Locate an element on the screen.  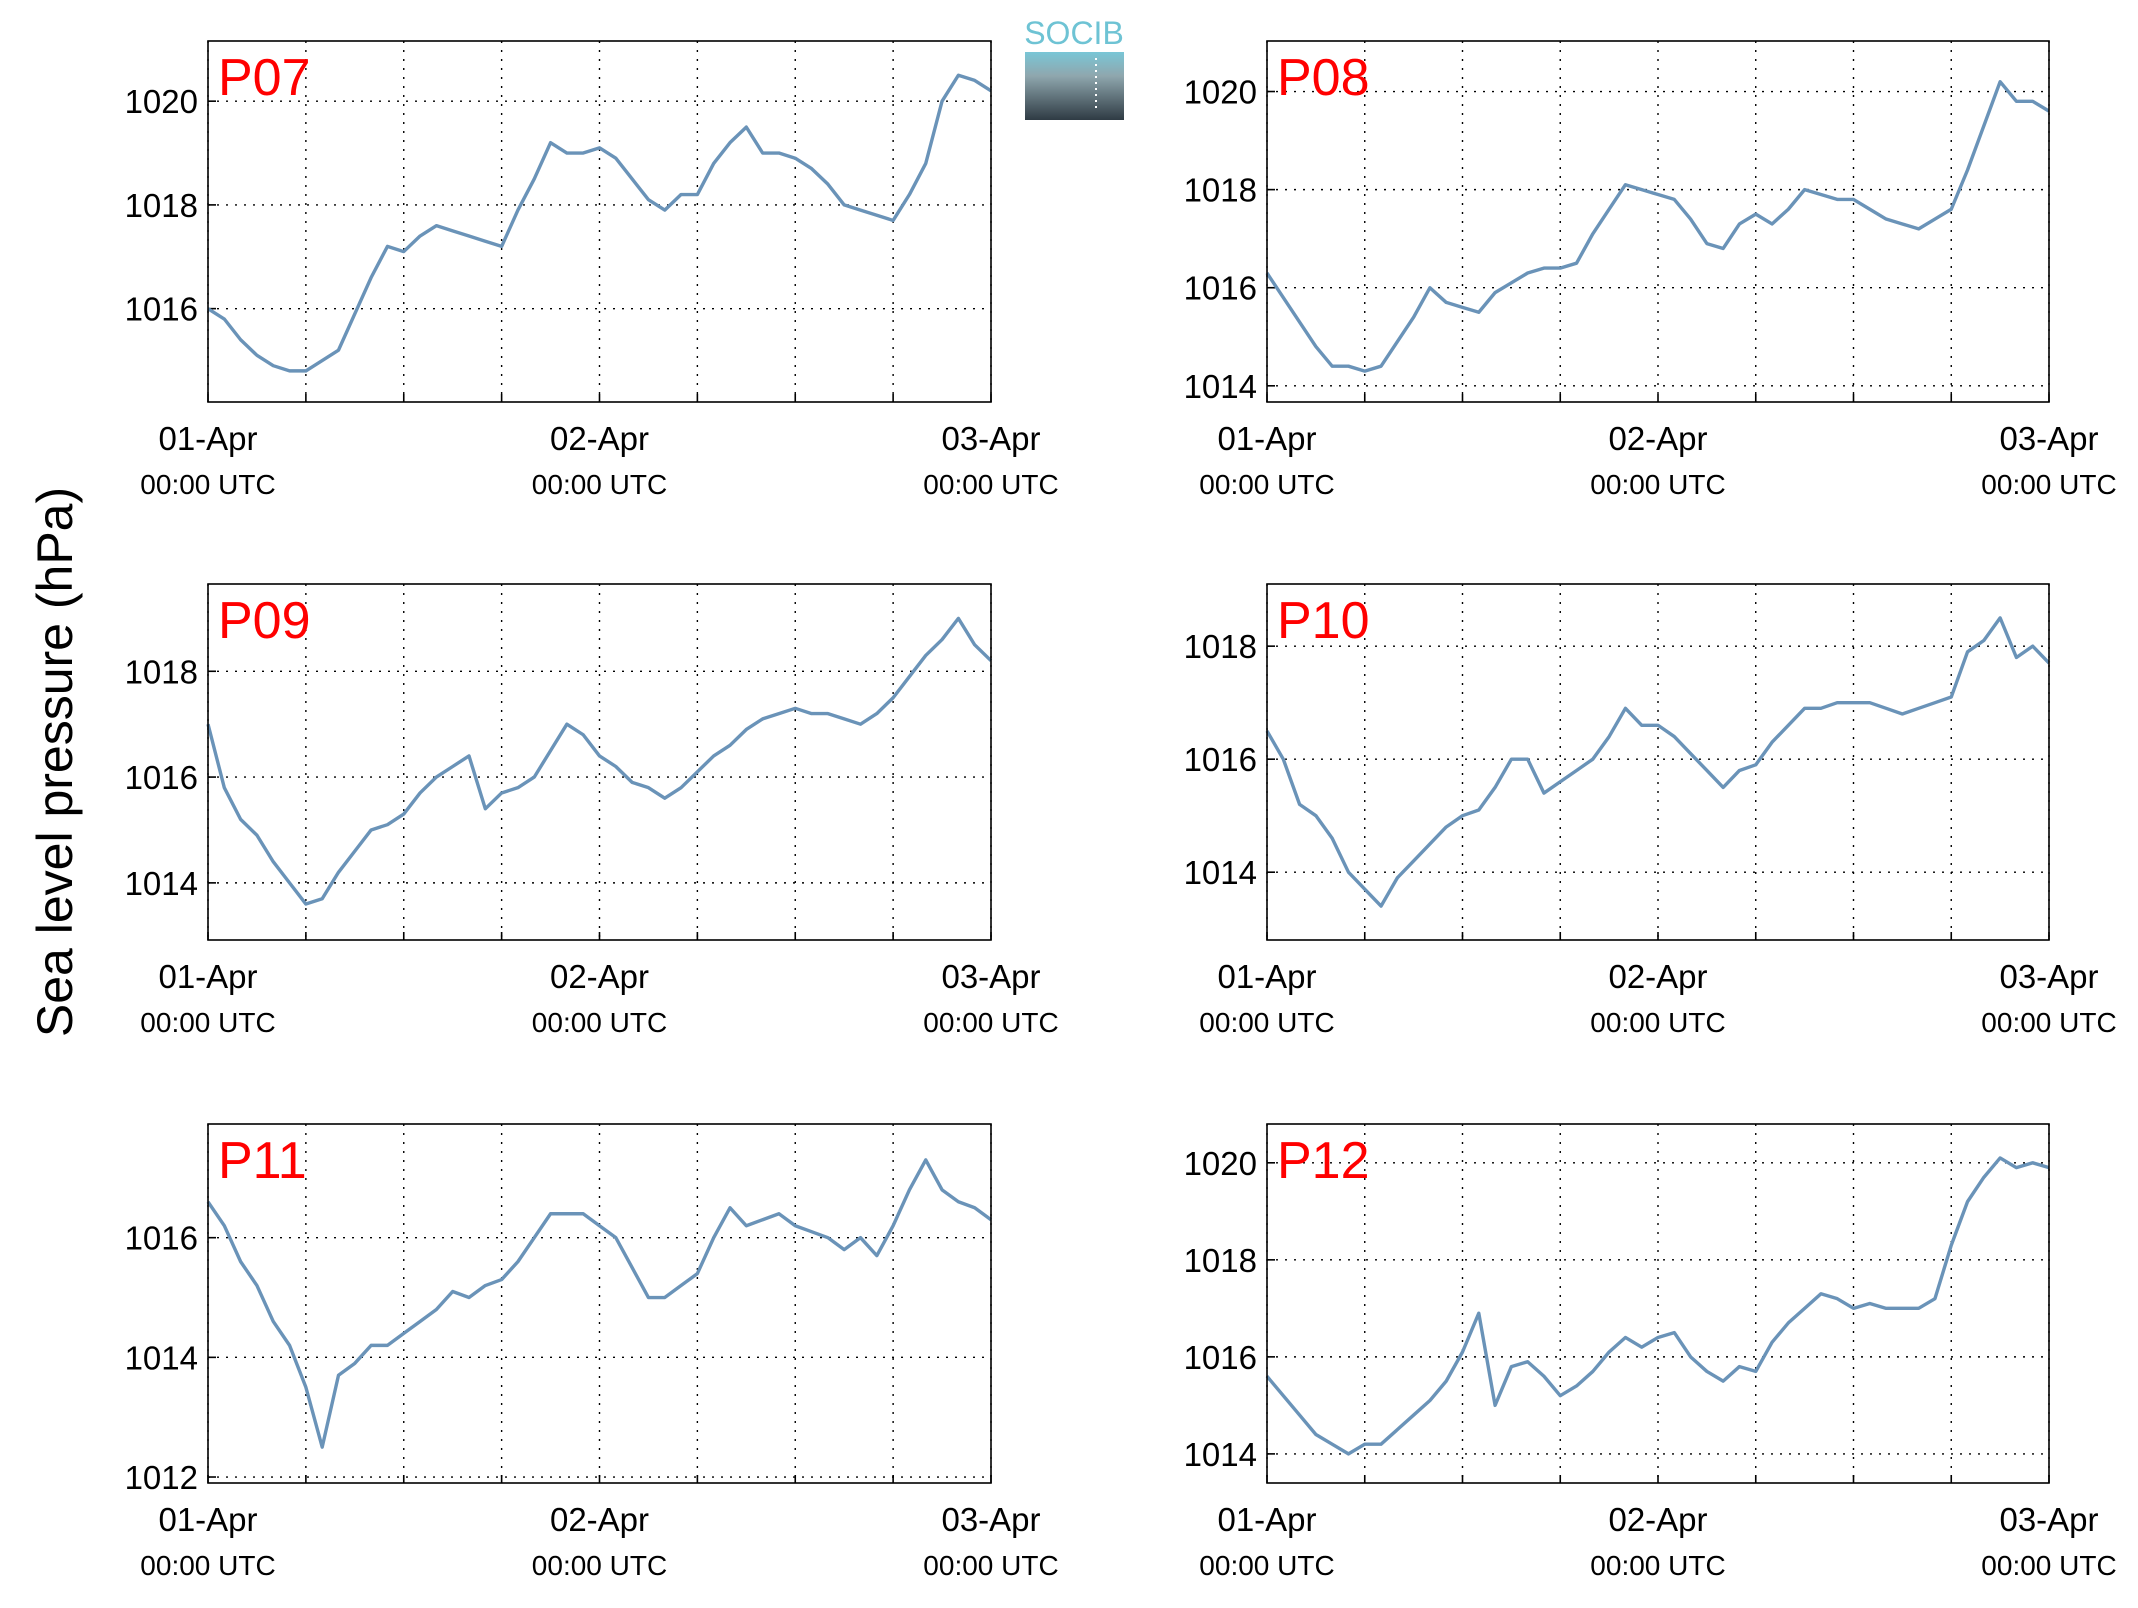
logo-text: SOCIB is located at coordinates (1074, 33).